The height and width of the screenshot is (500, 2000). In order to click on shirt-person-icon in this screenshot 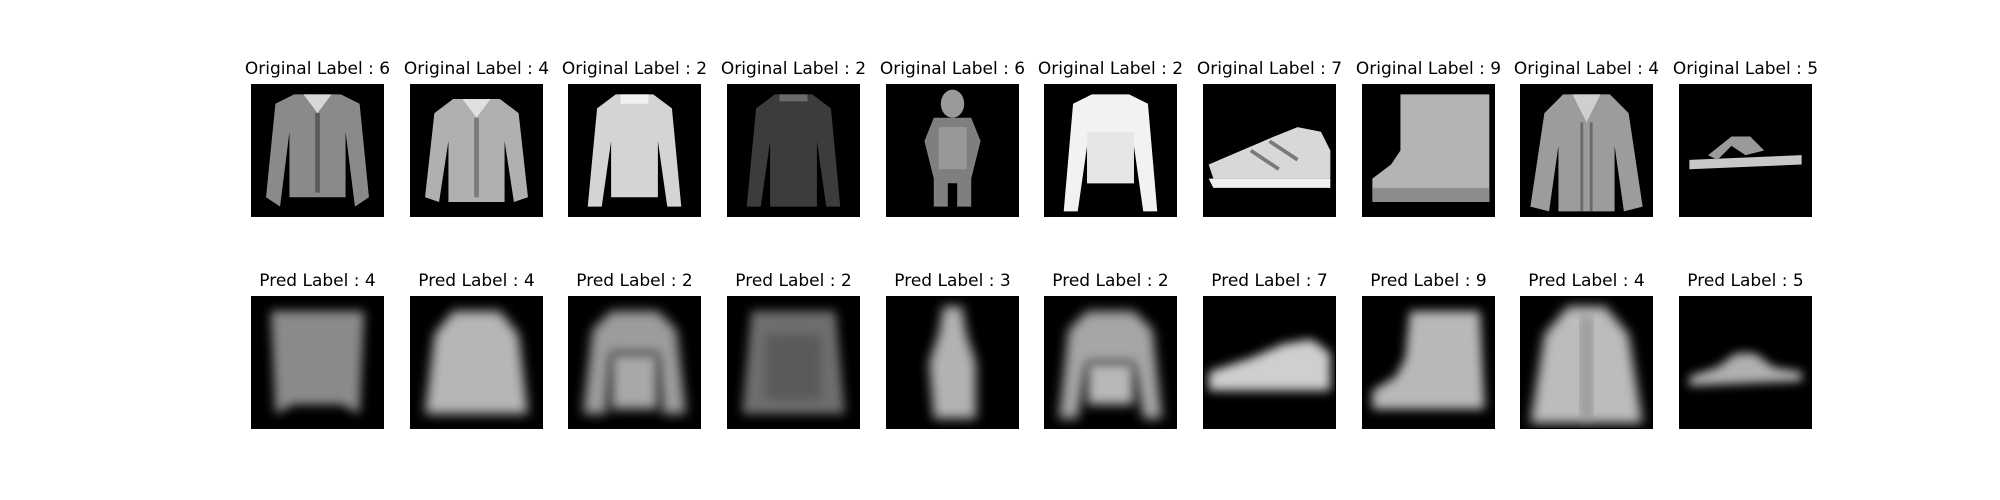, I will do `click(952, 150)`.